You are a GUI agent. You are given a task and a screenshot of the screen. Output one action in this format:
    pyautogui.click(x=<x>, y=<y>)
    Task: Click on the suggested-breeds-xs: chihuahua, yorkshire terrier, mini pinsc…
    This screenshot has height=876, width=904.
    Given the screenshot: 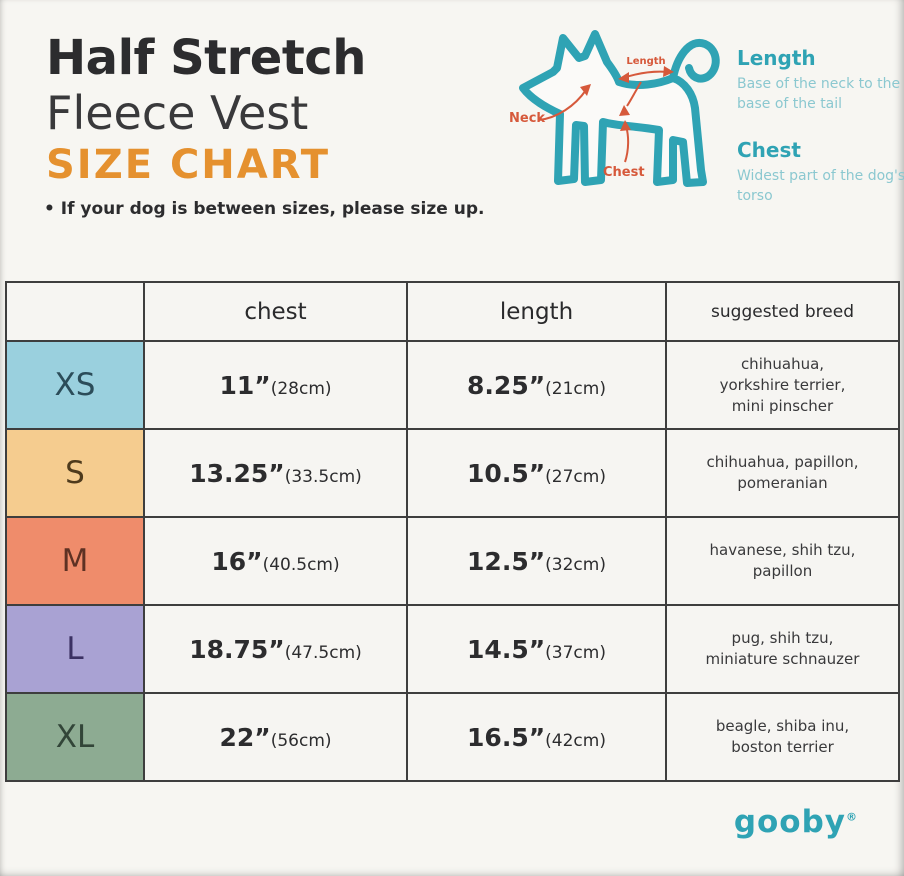 What is the action you would take?
    pyautogui.click(x=782, y=385)
    